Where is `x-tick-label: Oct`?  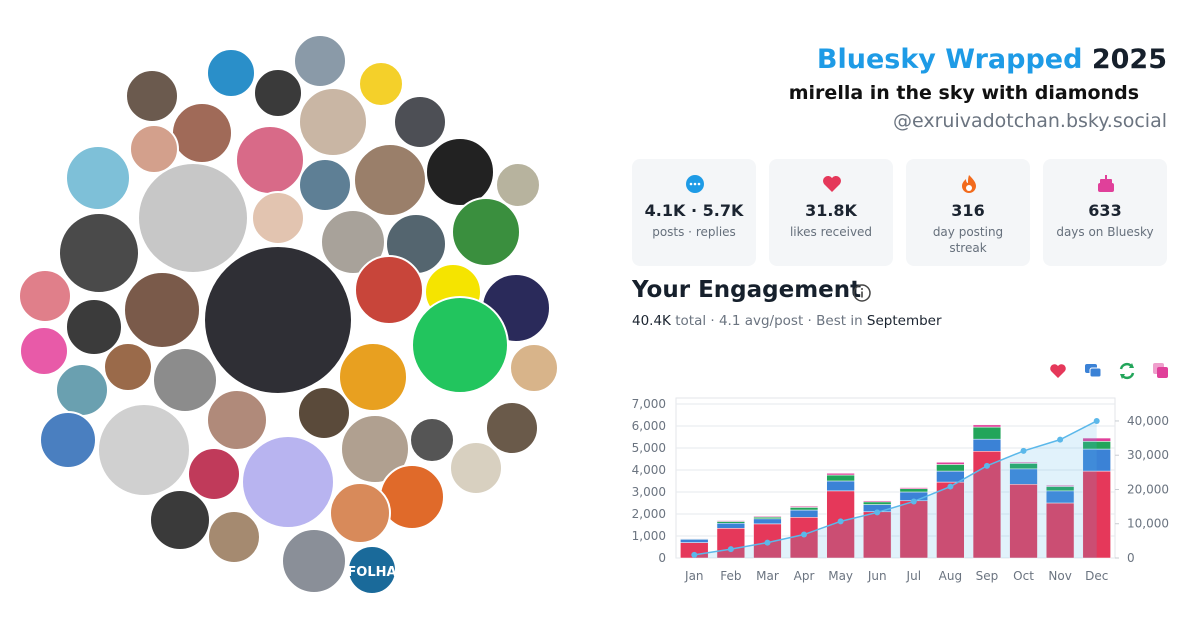
x-tick-label: Oct is located at coordinates (1023, 576).